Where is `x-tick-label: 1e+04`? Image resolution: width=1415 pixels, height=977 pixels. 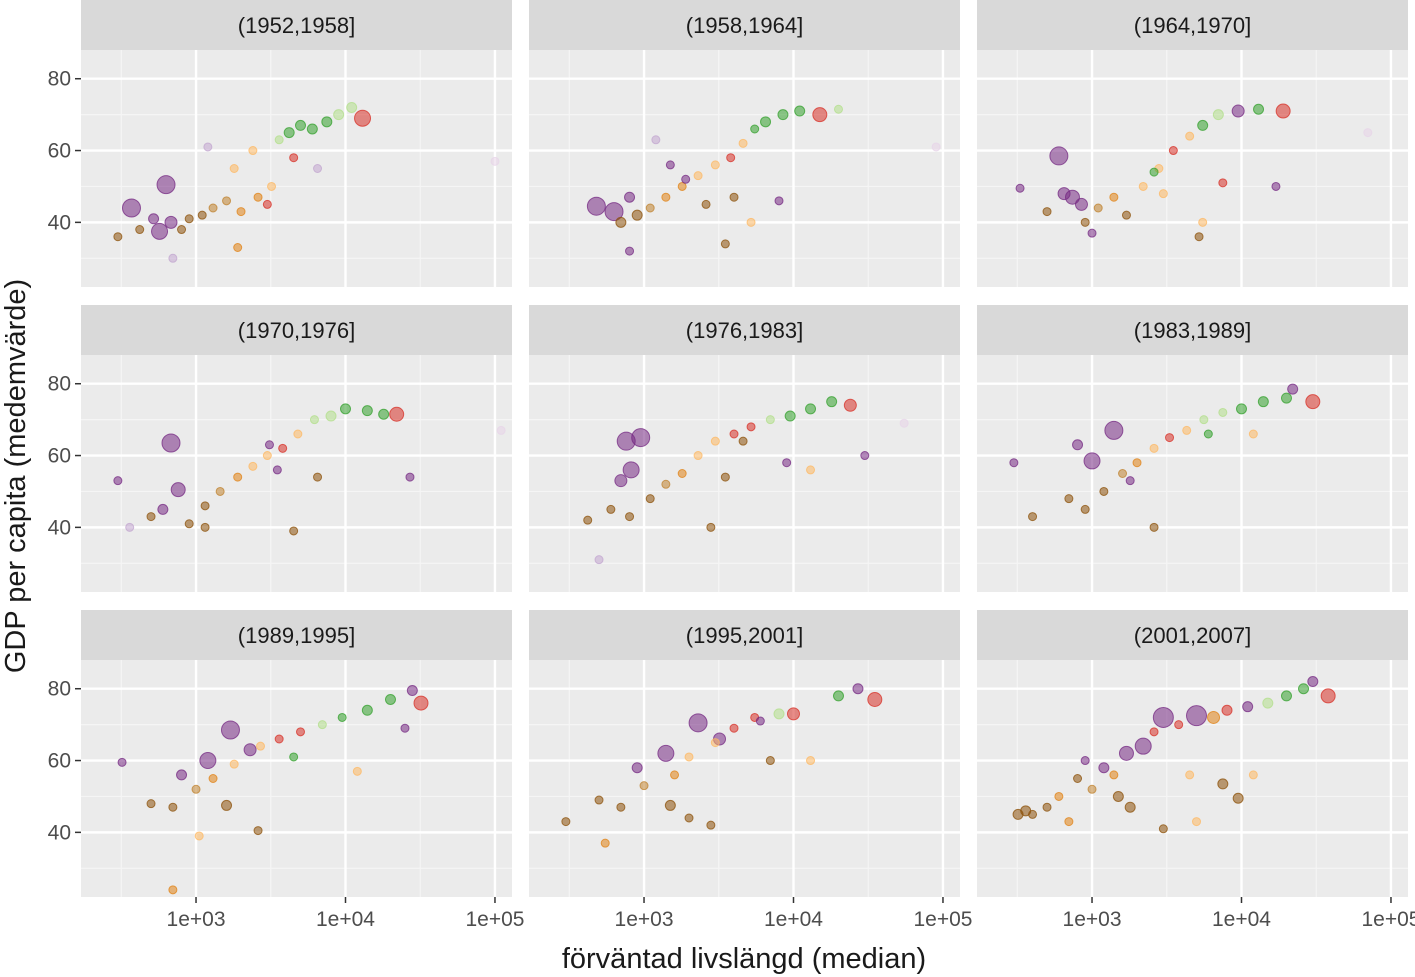
x-tick-label: 1e+04 is located at coordinates (345, 919).